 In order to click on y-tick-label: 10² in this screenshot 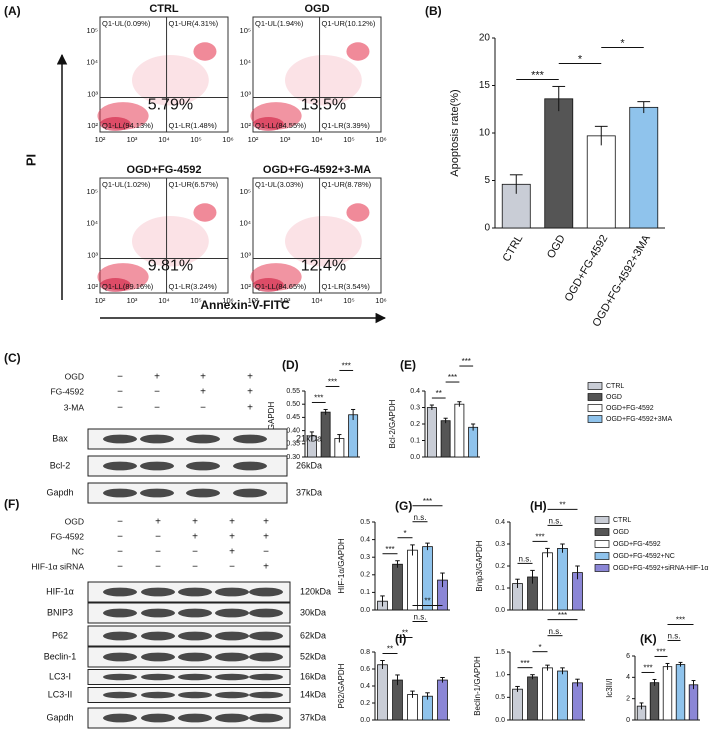, I will do `click(245, 286)`.